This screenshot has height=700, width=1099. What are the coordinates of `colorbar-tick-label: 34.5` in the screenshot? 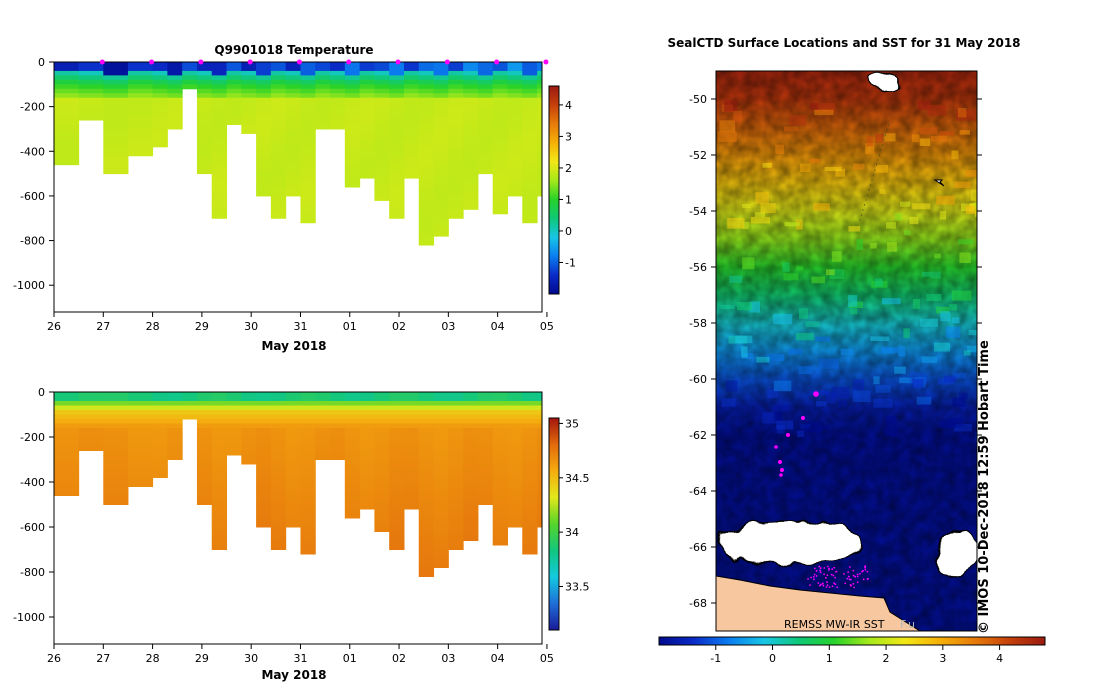 It's located at (577, 478).